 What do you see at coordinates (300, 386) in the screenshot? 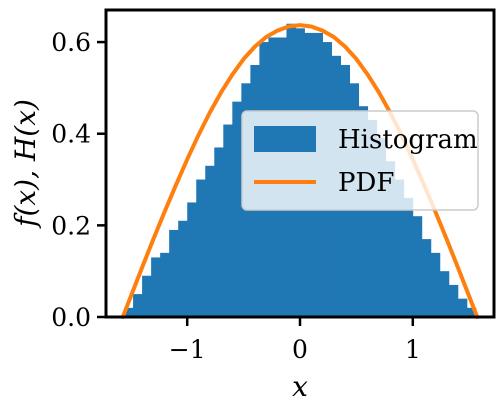
I see `x-axis-label: x` at bounding box center [300, 386].